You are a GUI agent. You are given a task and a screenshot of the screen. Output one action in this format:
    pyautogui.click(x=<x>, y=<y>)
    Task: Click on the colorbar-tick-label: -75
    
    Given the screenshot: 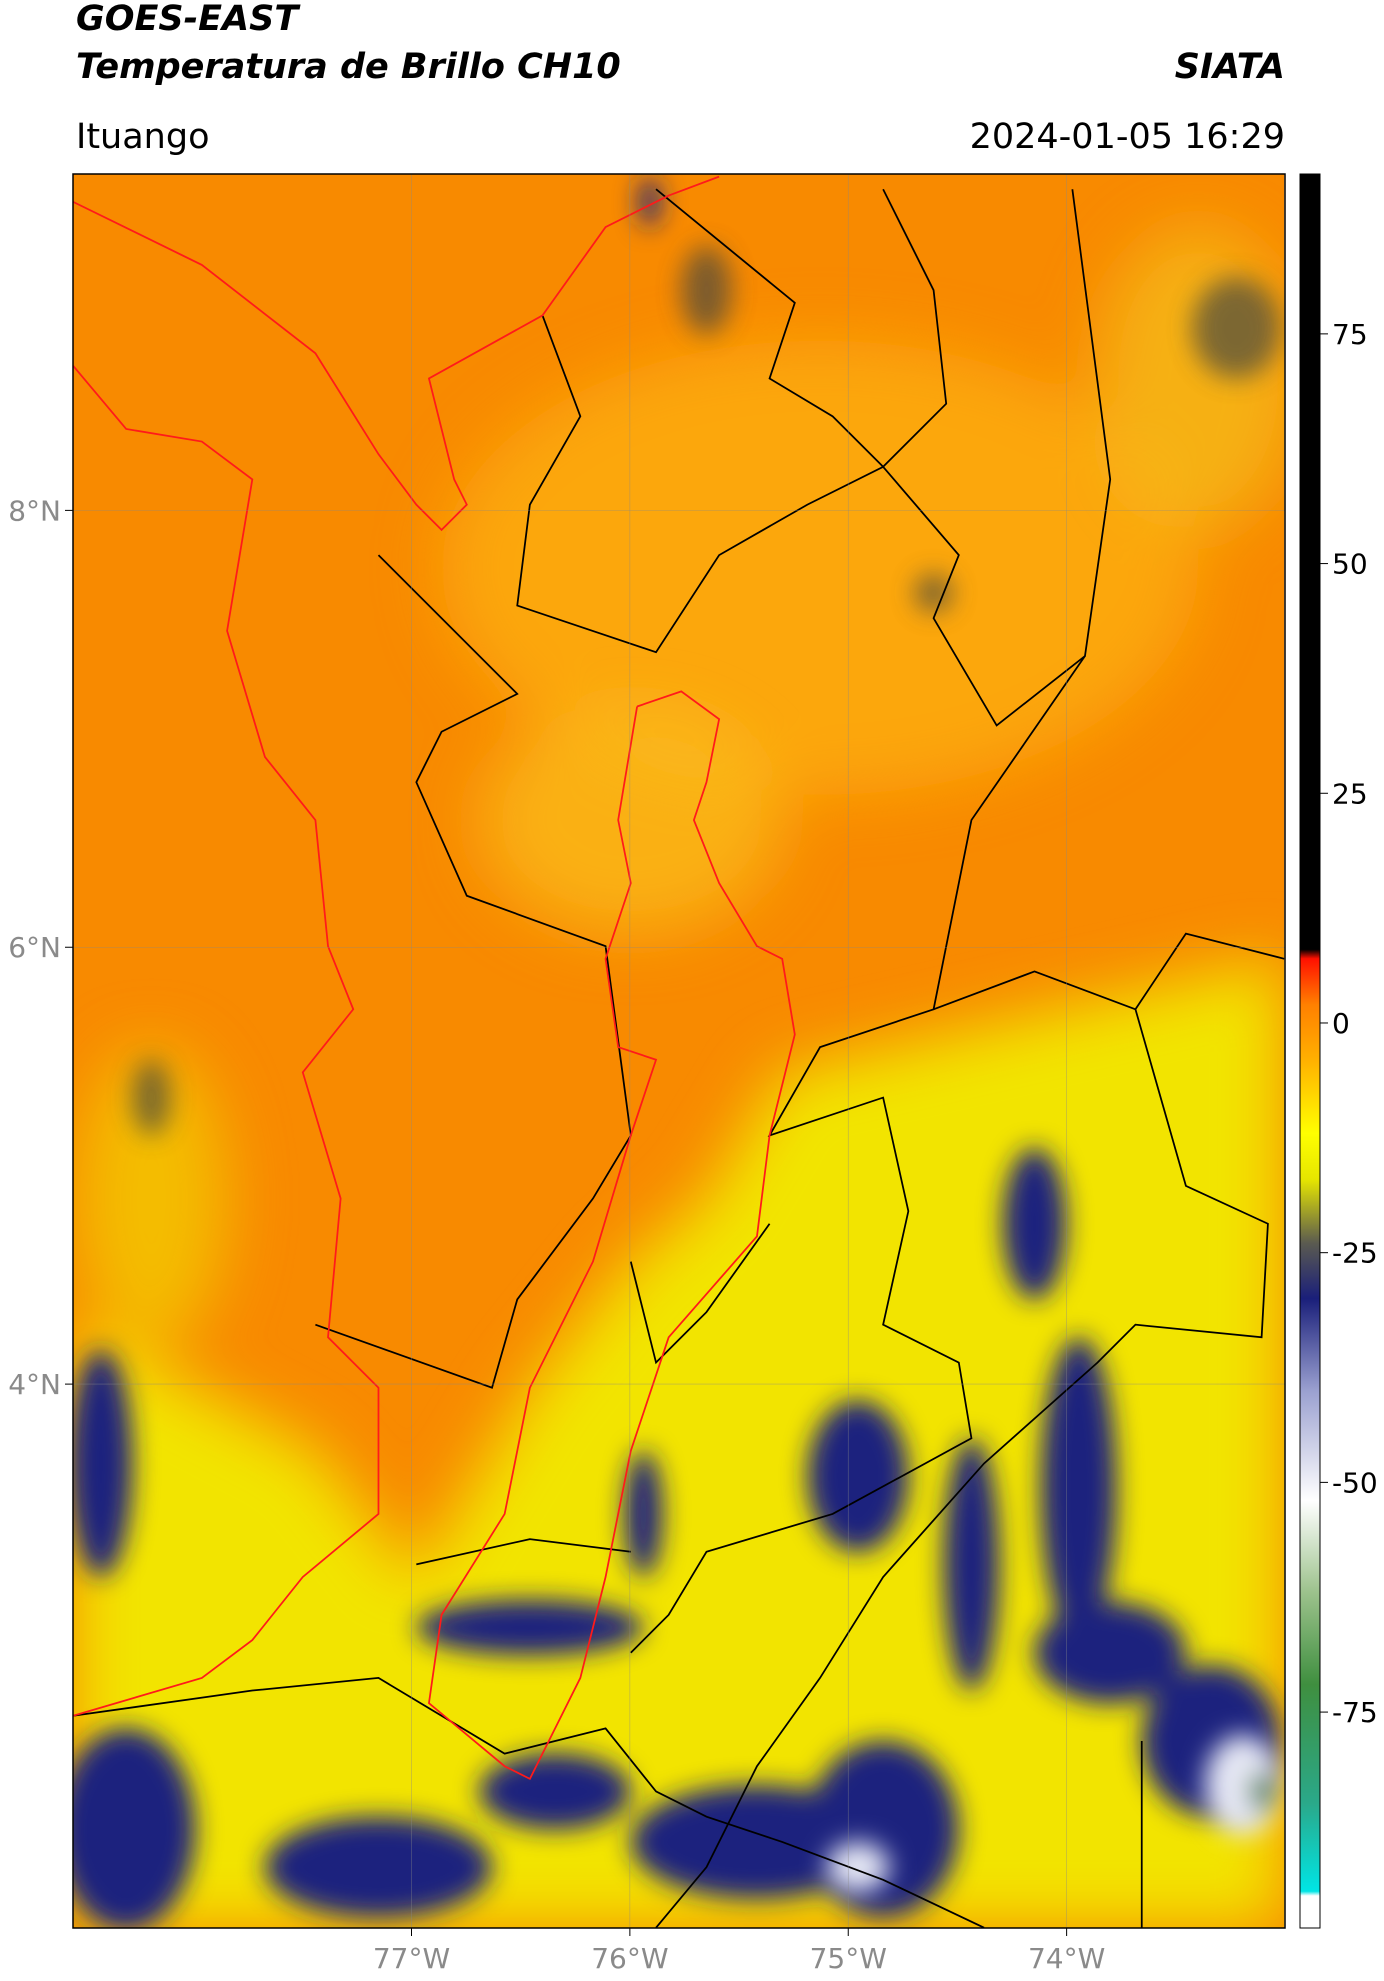 What is the action you would take?
    pyautogui.click(x=1355, y=1712)
    